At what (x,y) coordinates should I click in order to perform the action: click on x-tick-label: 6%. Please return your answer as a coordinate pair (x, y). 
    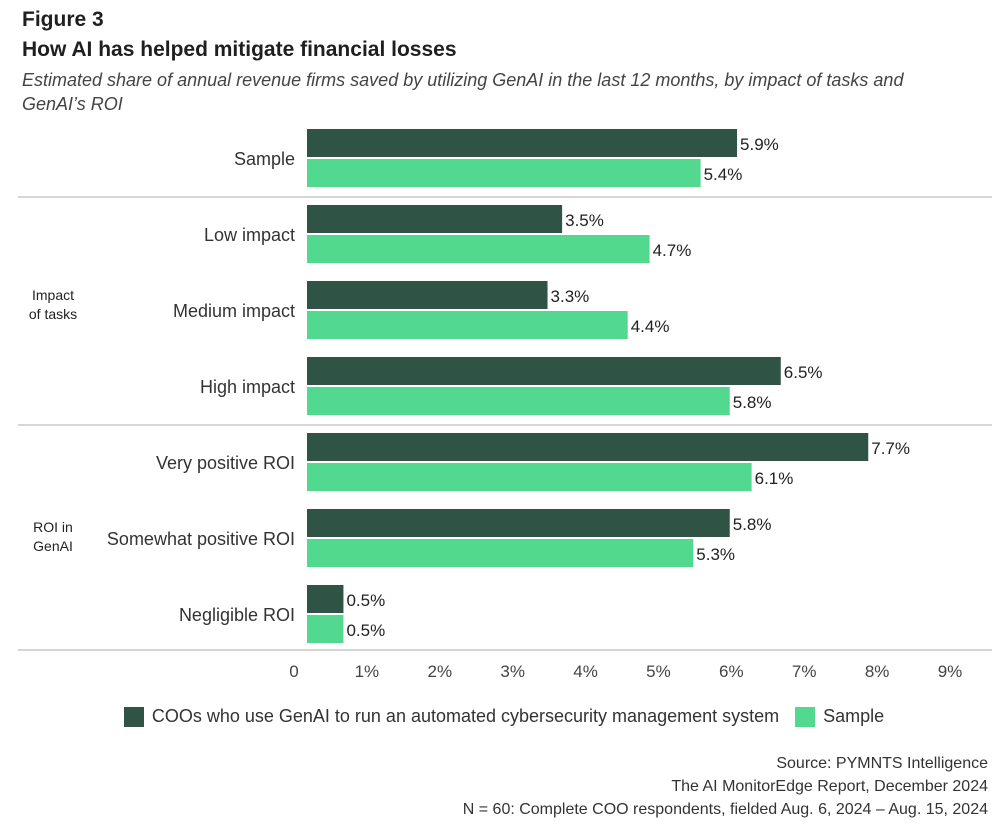
    Looking at the image, I should click on (731, 671).